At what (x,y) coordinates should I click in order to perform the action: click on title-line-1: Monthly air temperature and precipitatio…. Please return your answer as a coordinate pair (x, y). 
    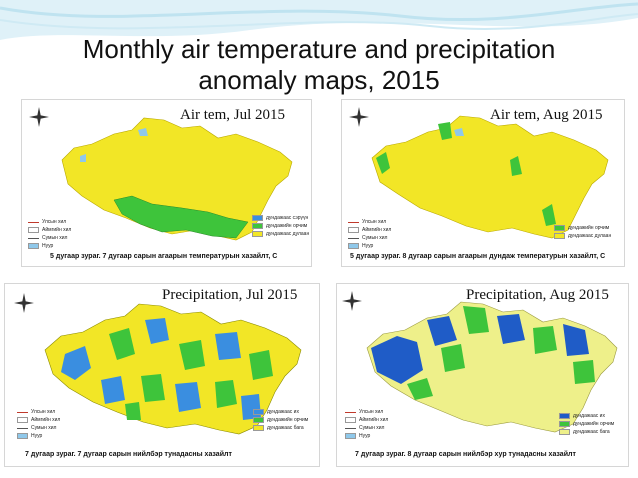
    Looking at the image, I should click on (319, 49).